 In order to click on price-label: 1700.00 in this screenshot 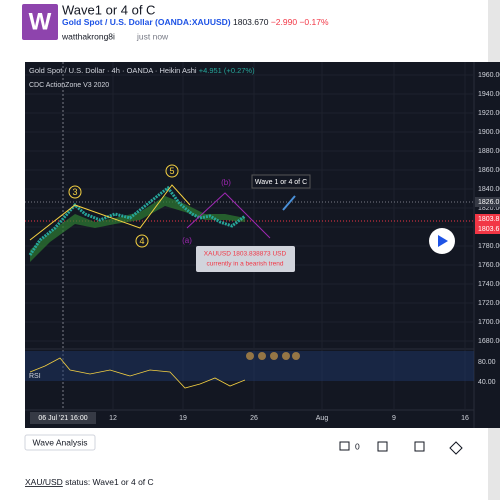, I will do `click(489, 322)`.